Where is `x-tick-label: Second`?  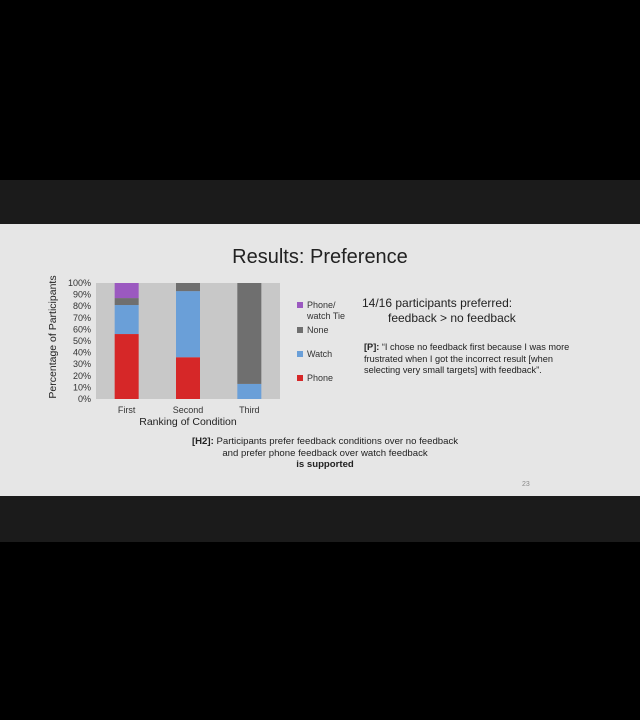
x-tick-label: Second is located at coordinates (188, 410).